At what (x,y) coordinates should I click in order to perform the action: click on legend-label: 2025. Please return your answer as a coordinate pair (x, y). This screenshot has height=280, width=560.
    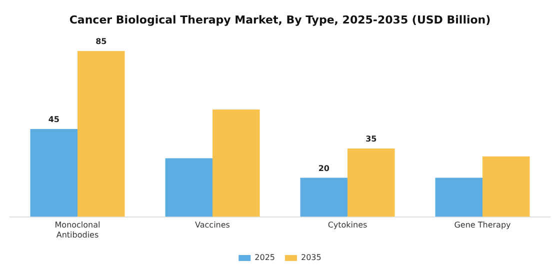
    Looking at the image, I should click on (264, 257).